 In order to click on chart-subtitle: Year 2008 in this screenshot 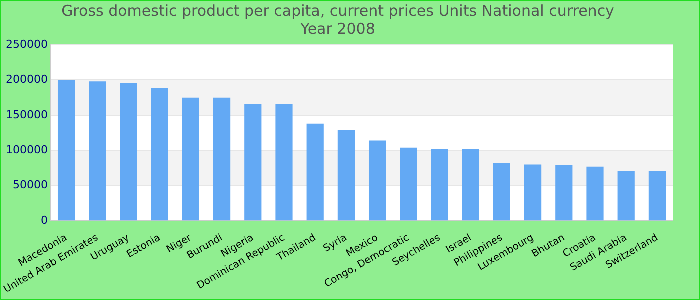, I will do `click(338, 29)`.